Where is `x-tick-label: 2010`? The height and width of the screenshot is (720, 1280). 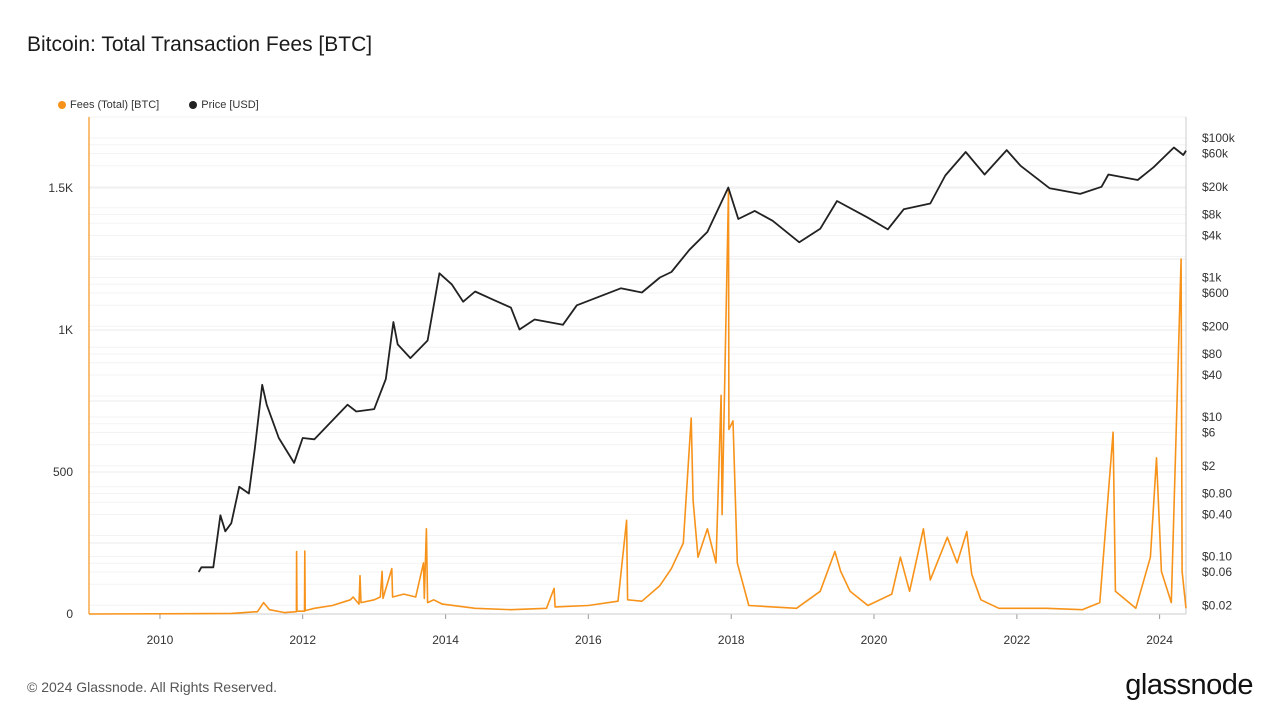 x-tick-label: 2010 is located at coordinates (160, 640).